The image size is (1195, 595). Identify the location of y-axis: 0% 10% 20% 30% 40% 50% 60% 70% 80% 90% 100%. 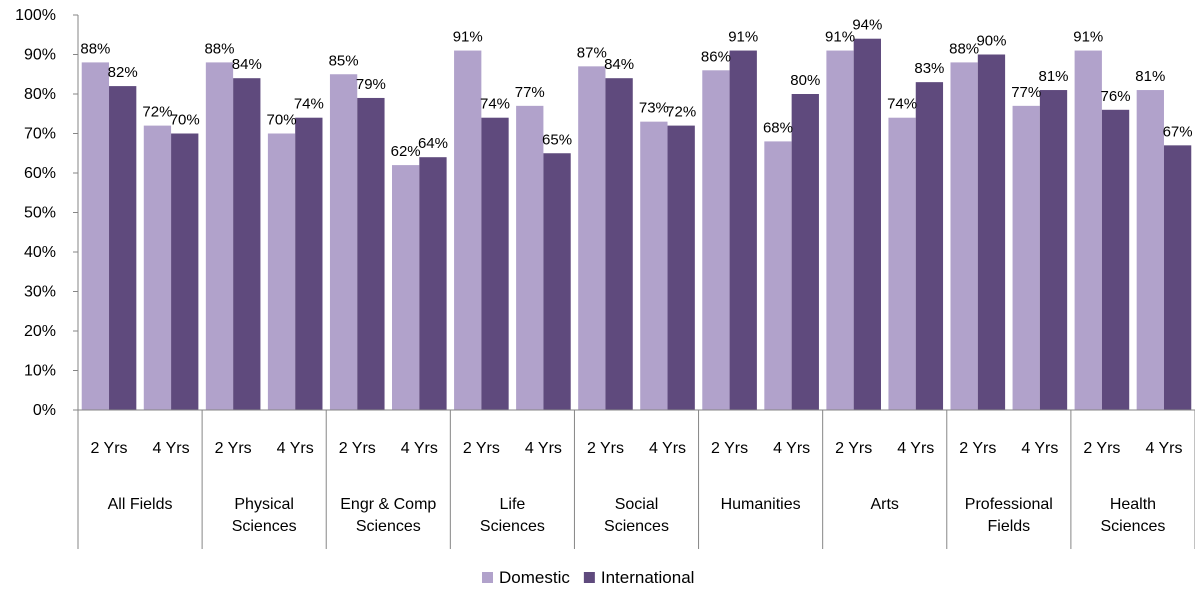
(47, 213).